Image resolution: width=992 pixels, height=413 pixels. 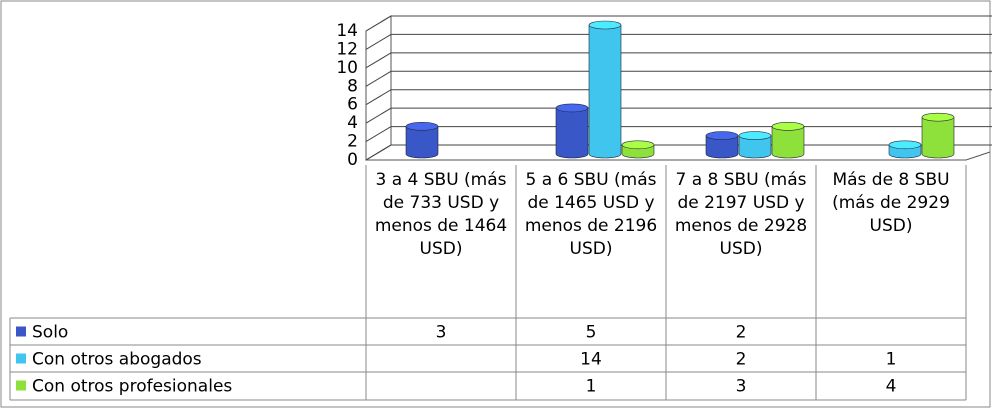 I want to click on table-value: 5, so click(x=591, y=333).